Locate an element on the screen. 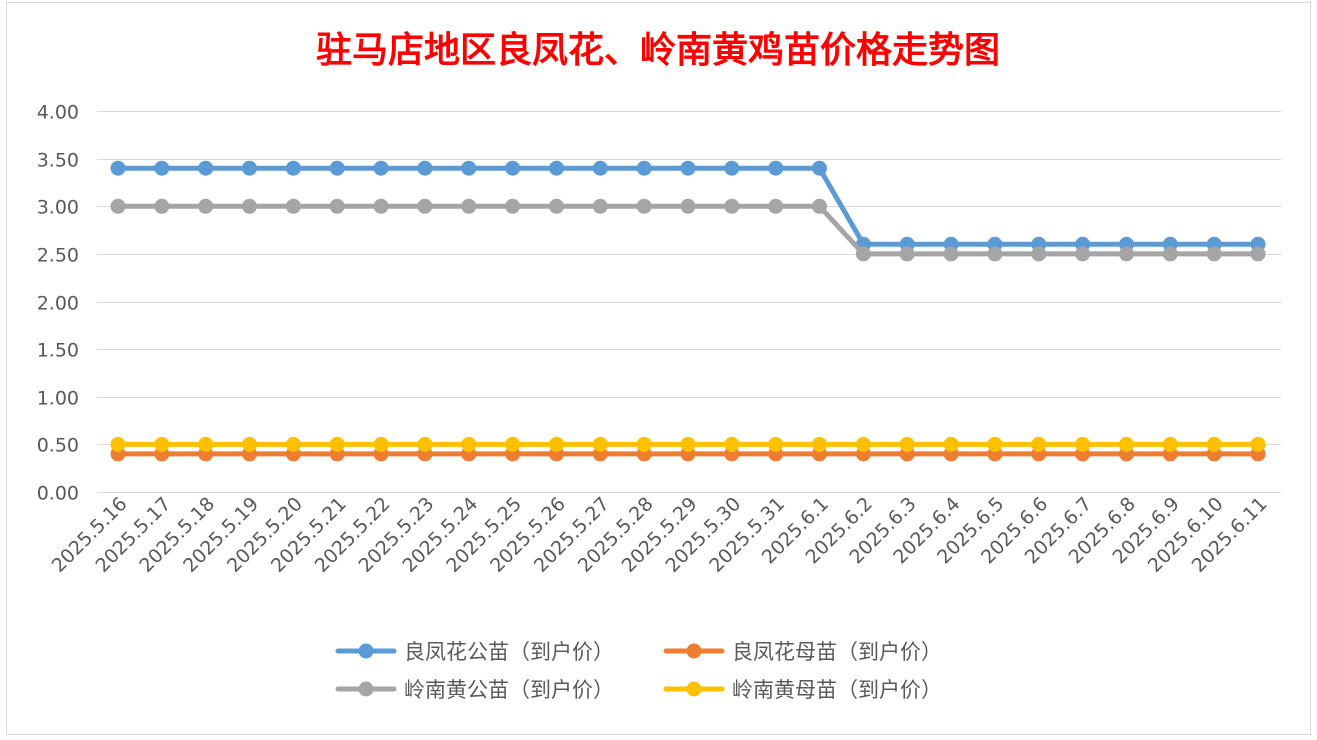 Image resolution: width=1317 pixels, height=740 pixels. legend-entry: 良凤花母苗（到户价） is located at coordinates (802, 652).